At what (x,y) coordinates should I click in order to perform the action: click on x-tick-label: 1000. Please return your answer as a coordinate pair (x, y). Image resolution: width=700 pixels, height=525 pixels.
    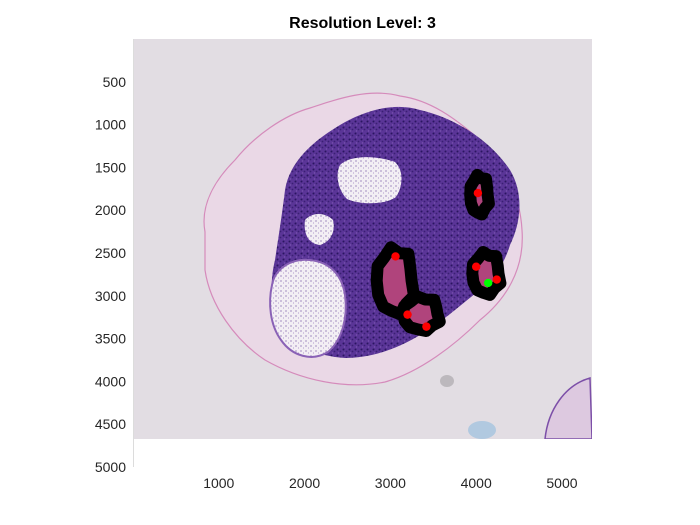
    Looking at the image, I should click on (218, 483).